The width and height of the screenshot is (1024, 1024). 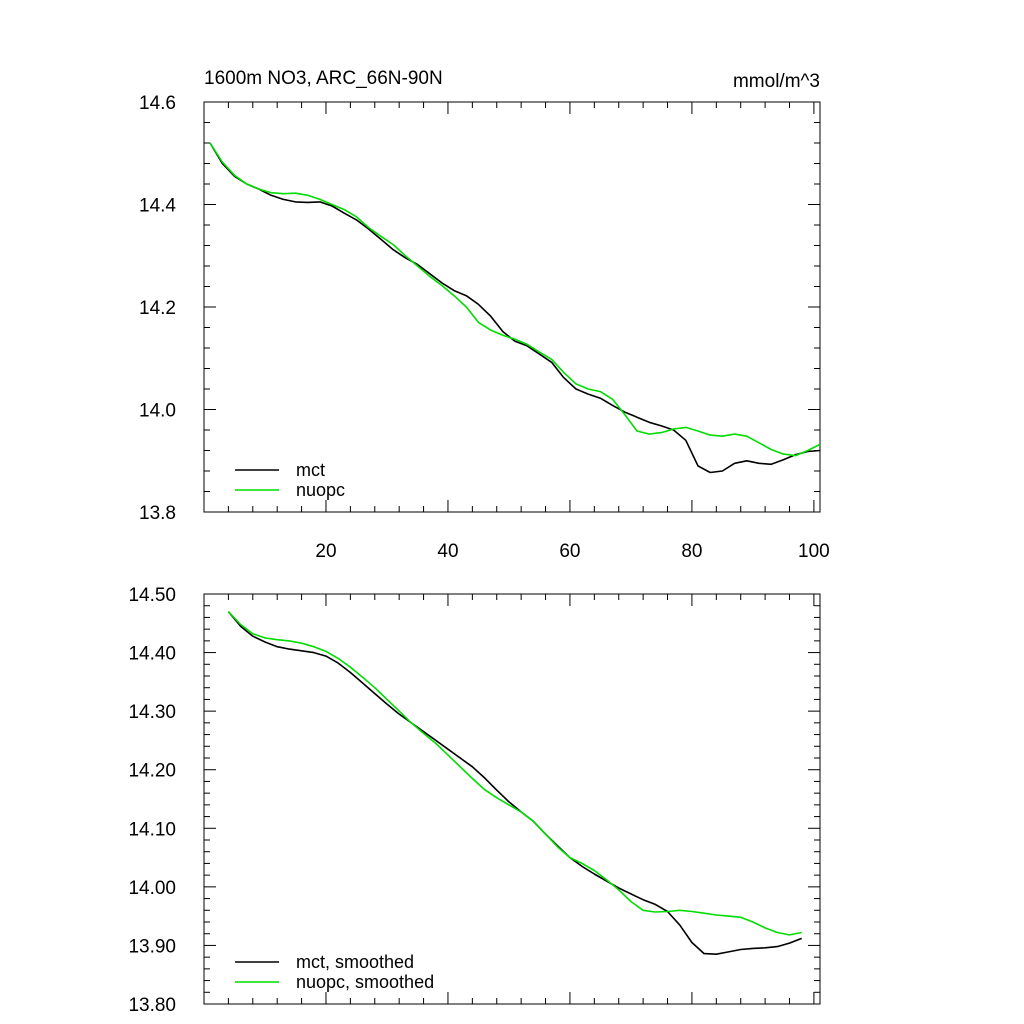 I want to click on legend-label: nuopc, smoothed, so click(x=365, y=982).